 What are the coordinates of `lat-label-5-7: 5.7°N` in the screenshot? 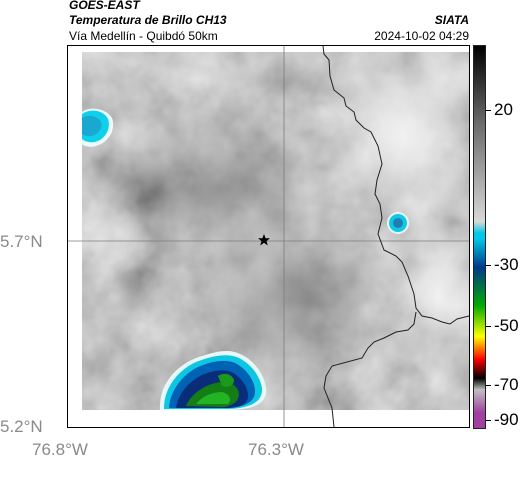 It's located at (21, 241).